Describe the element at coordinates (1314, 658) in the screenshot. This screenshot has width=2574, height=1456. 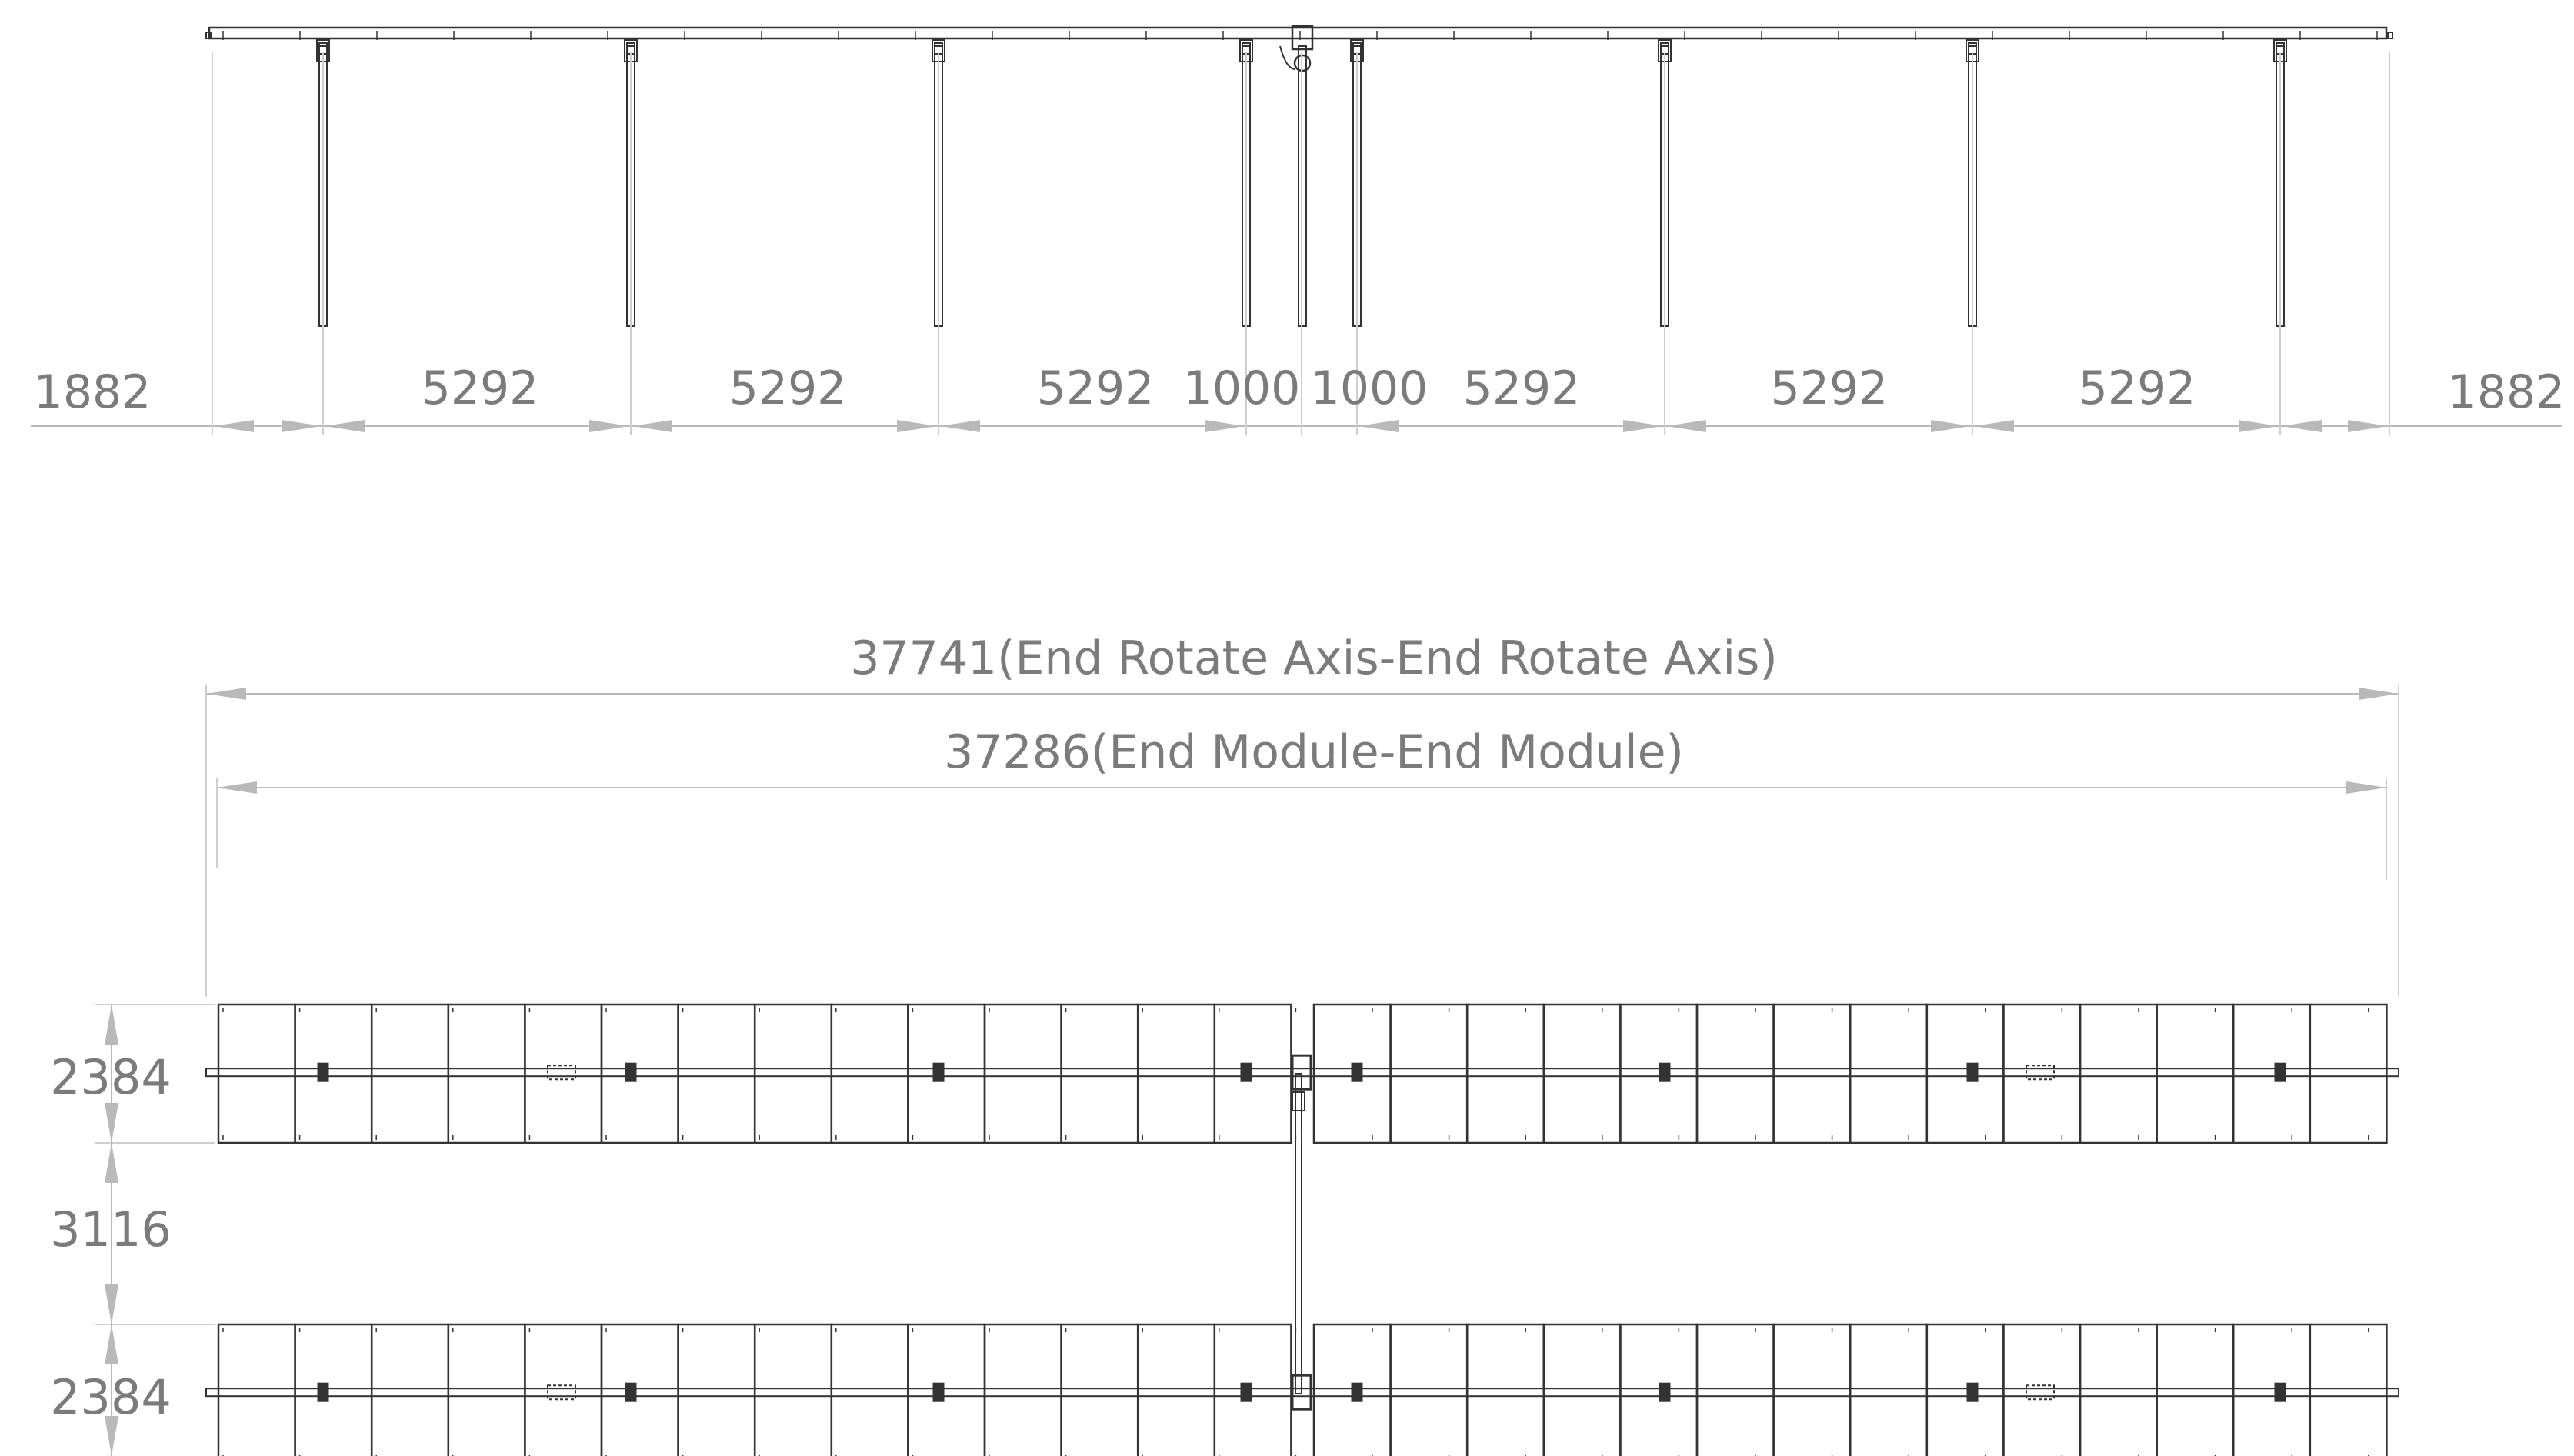
I see `total-axis-length-label: 37741(End Rotate Axis-End Rotate Axis)` at that location.